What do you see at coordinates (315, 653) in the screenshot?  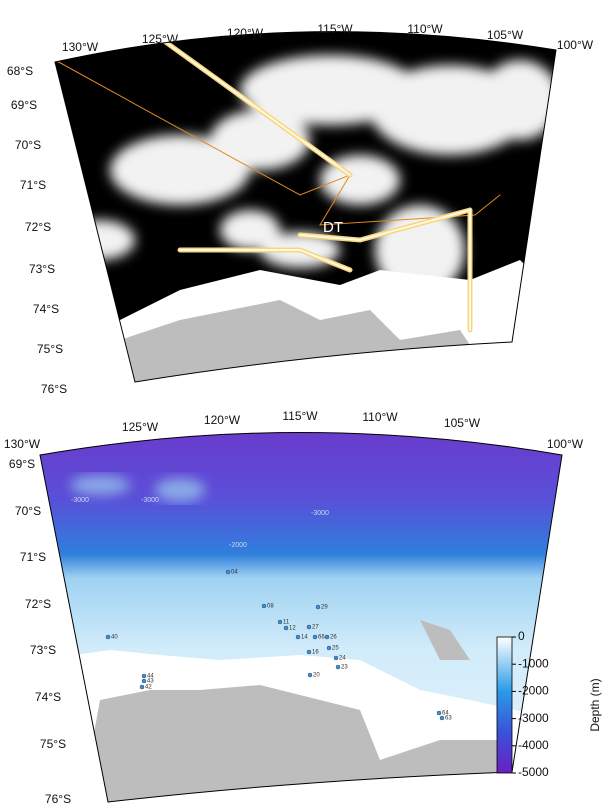 I see `station-label: 16` at bounding box center [315, 653].